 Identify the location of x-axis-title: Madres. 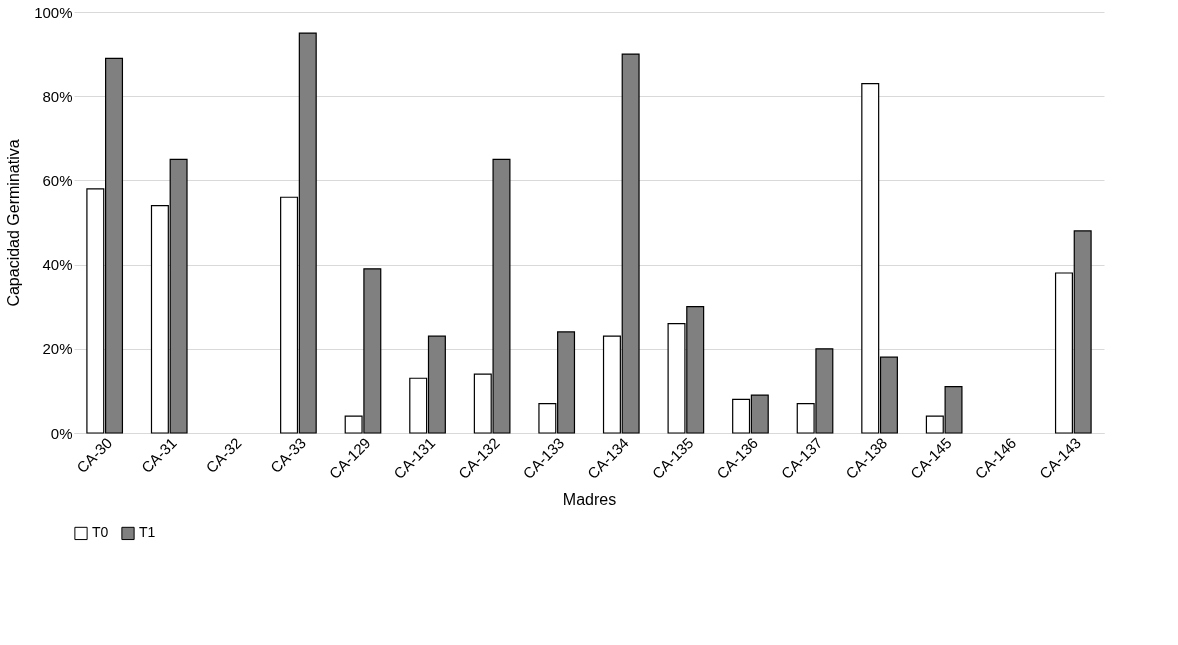
(589, 500).